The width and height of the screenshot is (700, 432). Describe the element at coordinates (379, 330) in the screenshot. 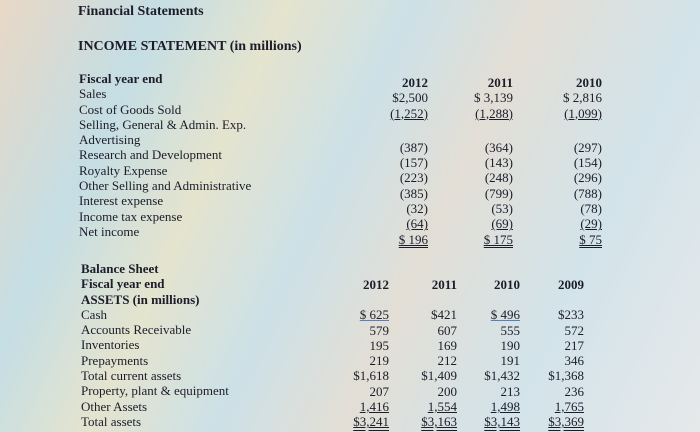

I see `ar-value: 579` at that location.